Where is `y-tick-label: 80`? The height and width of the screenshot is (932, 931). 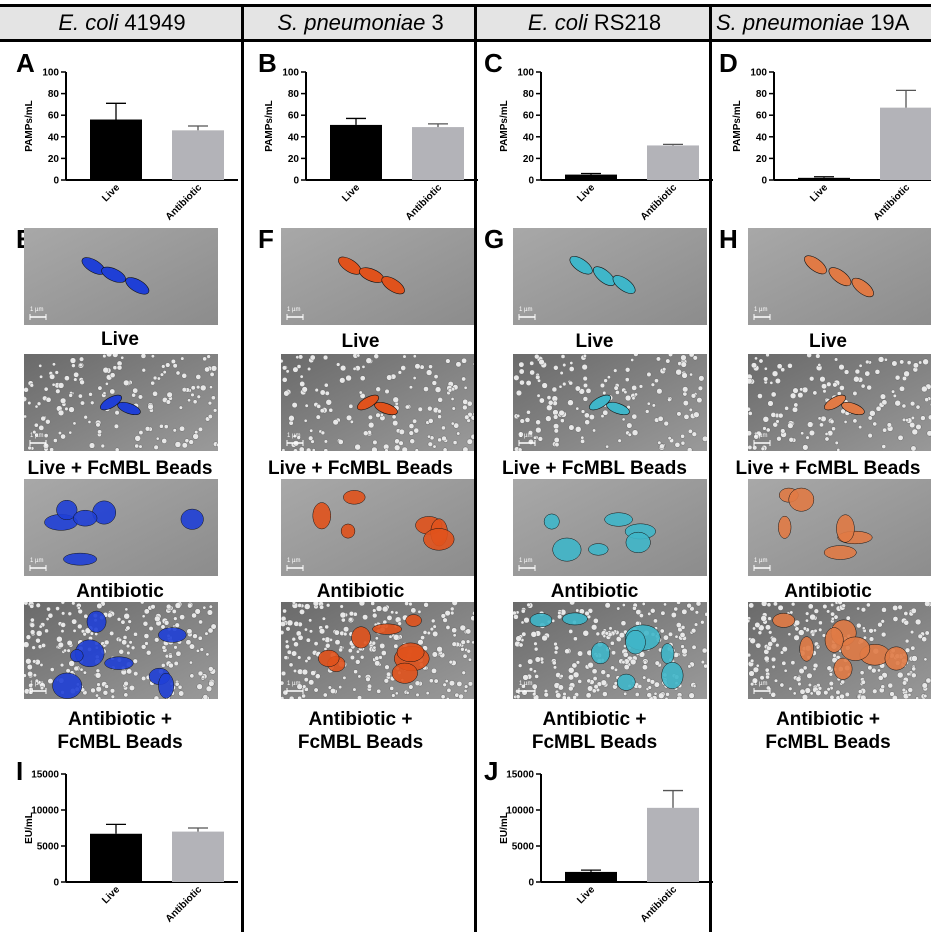 y-tick-label: 80 is located at coordinates (762, 94).